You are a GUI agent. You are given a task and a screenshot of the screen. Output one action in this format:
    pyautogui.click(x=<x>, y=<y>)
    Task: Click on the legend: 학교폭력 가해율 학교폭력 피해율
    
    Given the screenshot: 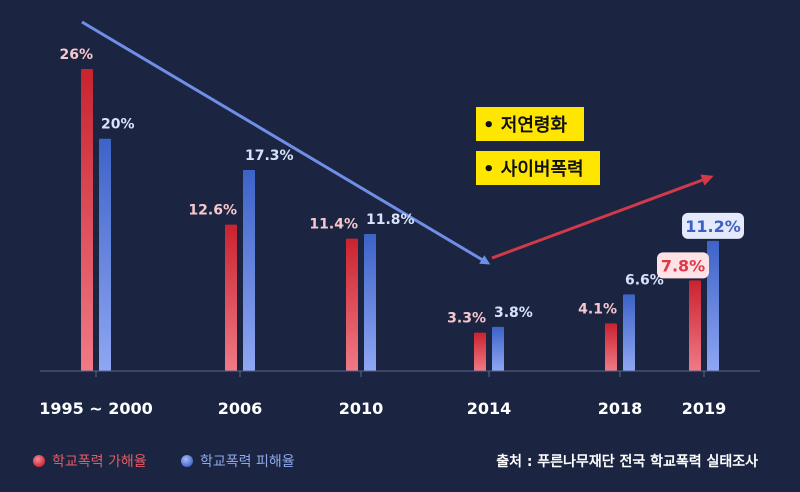 What is the action you would take?
    pyautogui.click(x=164, y=462)
    